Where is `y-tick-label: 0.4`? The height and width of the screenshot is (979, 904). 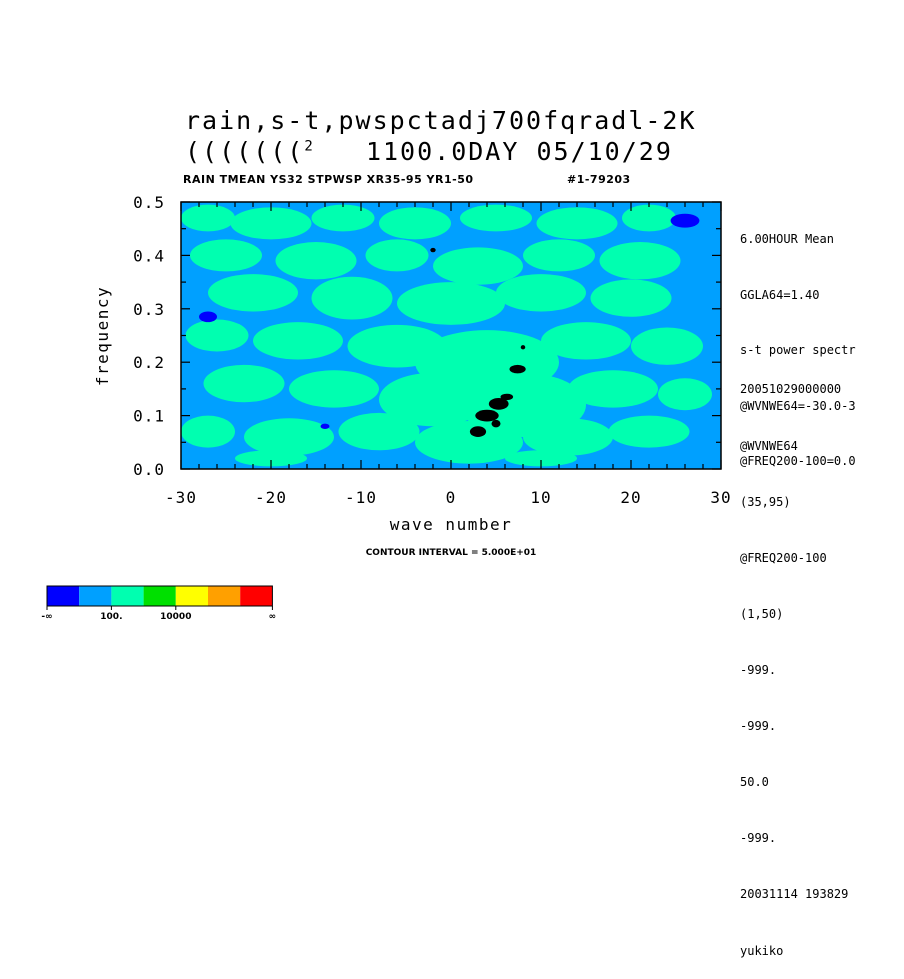
y-tick-label: 0.4 is located at coordinates (149, 255).